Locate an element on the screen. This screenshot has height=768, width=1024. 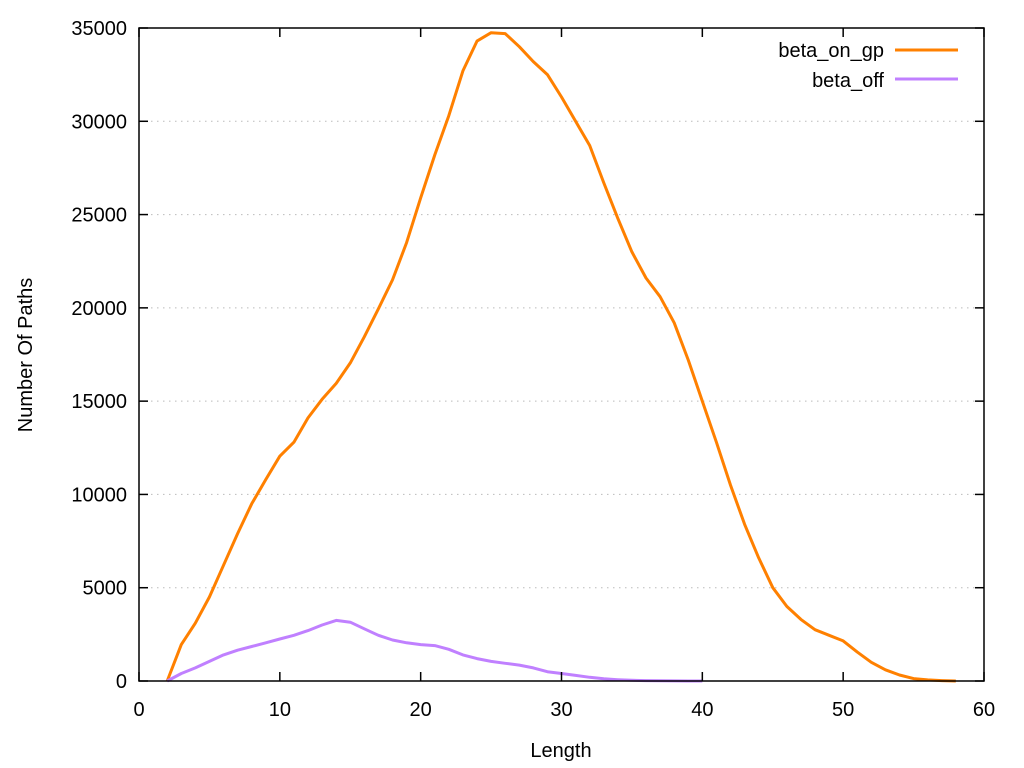
legend-label-beta-off: beta_off is located at coordinates (848, 81).